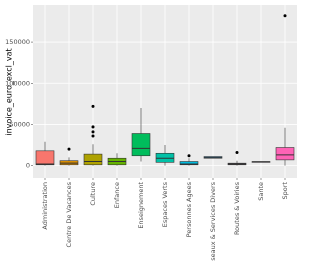 Image resolution: width=320 pixels, height=261 pixels. What do you see at coordinates (261, 191) in the screenshot?
I see `x-tick-label: Sante` at bounding box center [261, 191].